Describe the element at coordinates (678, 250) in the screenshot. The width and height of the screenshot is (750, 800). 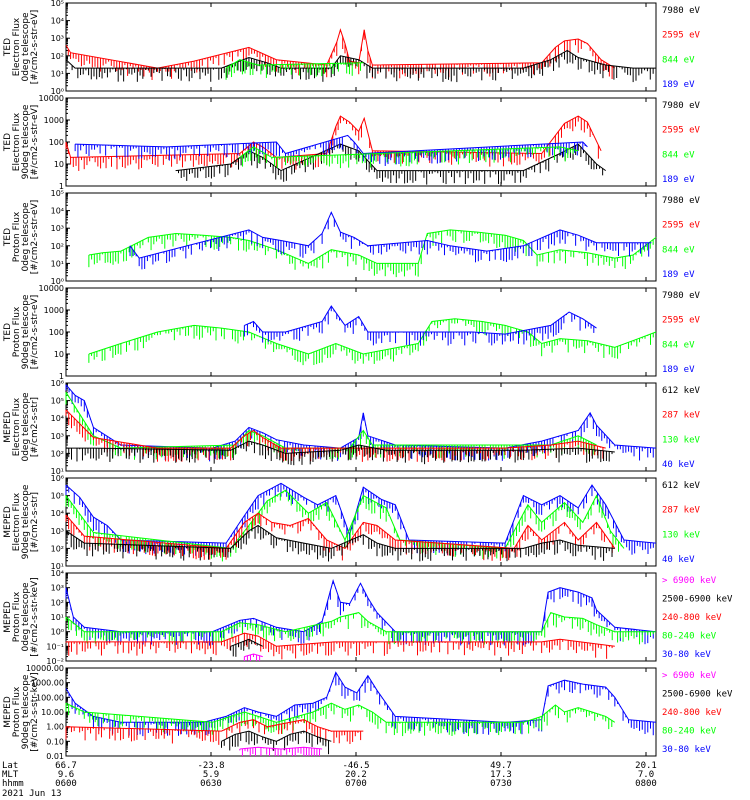
I see `legend-entry: 844 eV` at that location.